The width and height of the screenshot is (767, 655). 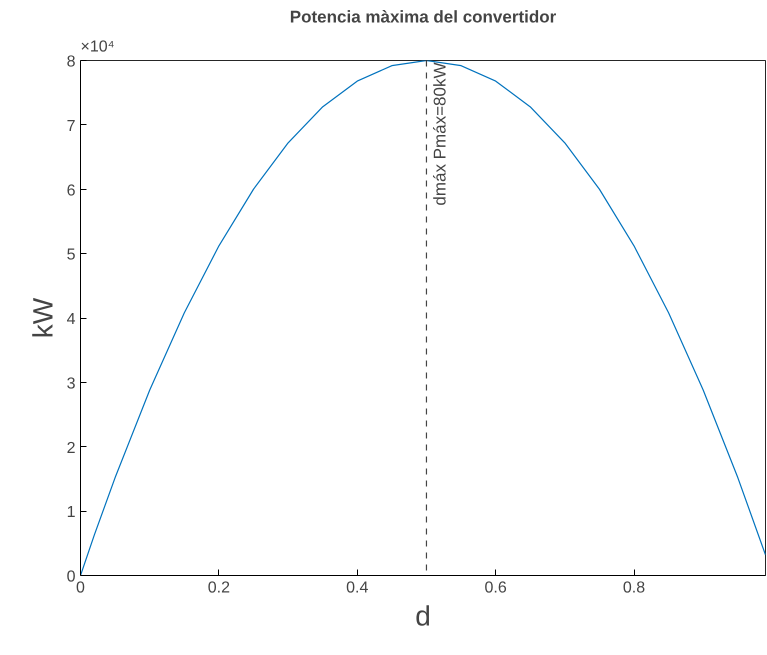 I want to click on y-tick-label: 1, so click(x=71, y=513).